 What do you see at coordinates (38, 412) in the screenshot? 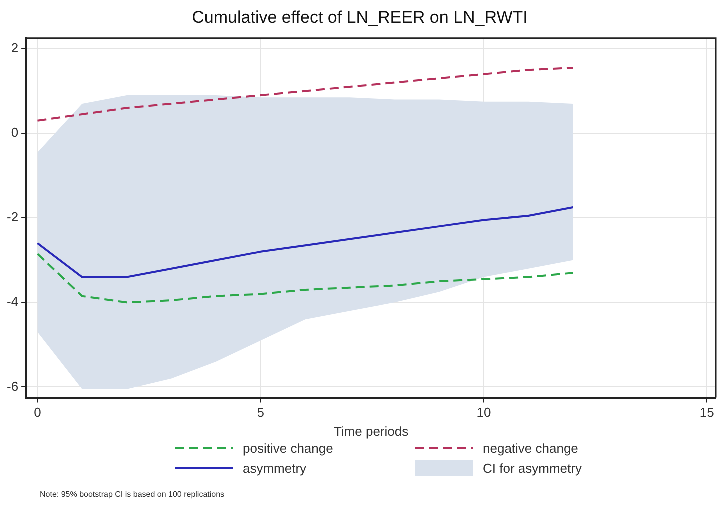
I see `x-tick-label: 0` at bounding box center [38, 412].